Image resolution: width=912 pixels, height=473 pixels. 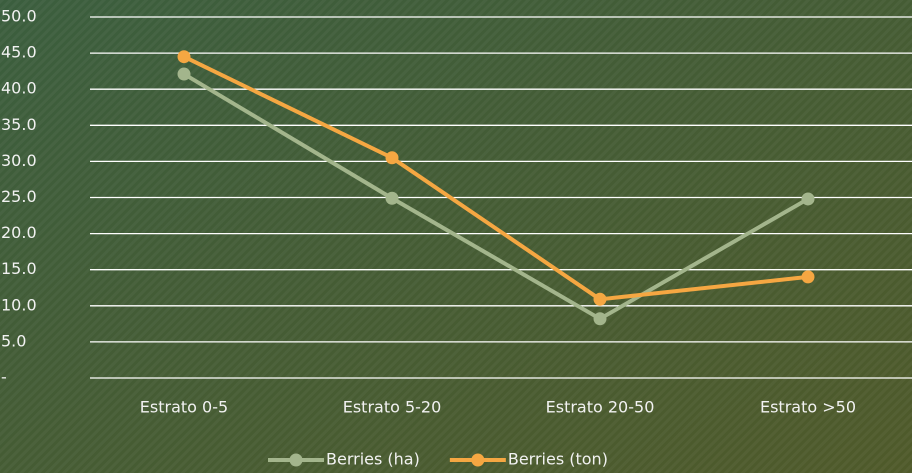 I want to click on y-tick-label: 5.0, so click(x=13, y=340).